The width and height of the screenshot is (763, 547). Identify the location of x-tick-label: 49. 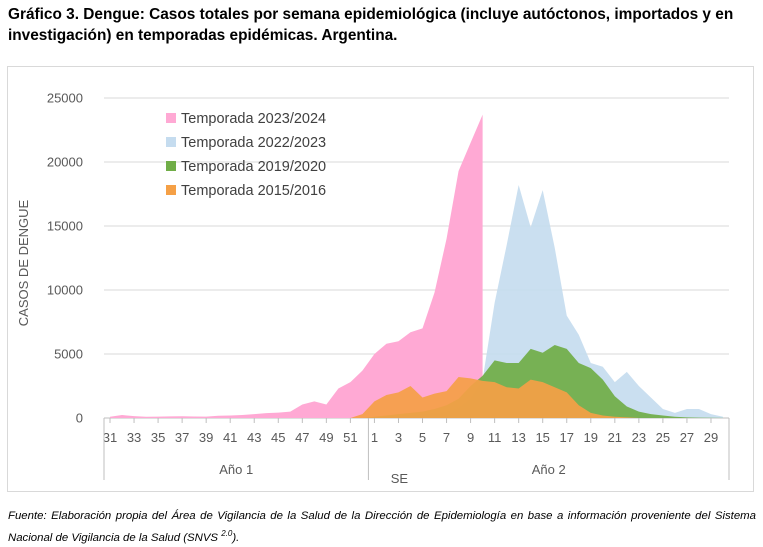
(326, 437).